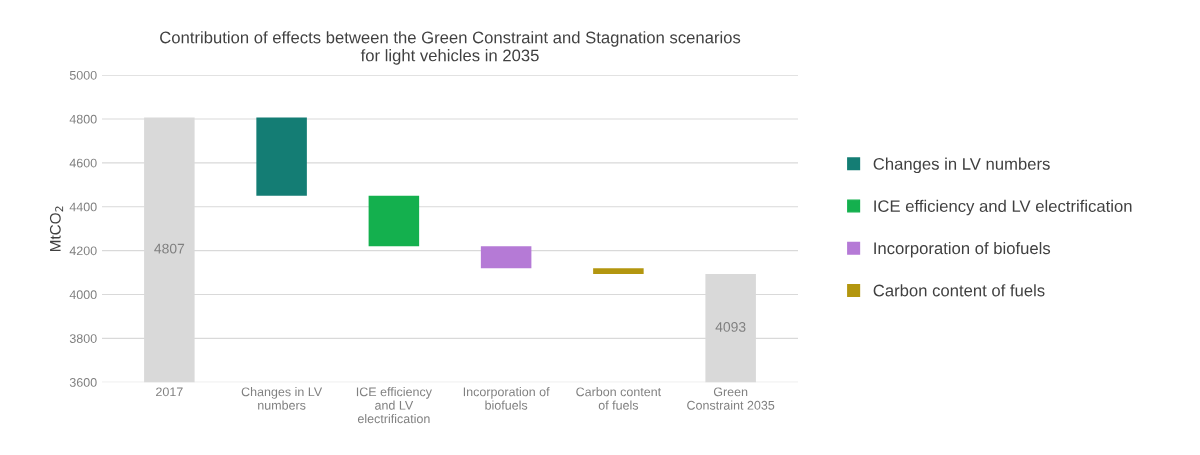 This screenshot has width=1200, height=455. Describe the element at coordinates (962, 249) in the screenshot. I see `legend-label: Incorporation of biofuels` at that location.